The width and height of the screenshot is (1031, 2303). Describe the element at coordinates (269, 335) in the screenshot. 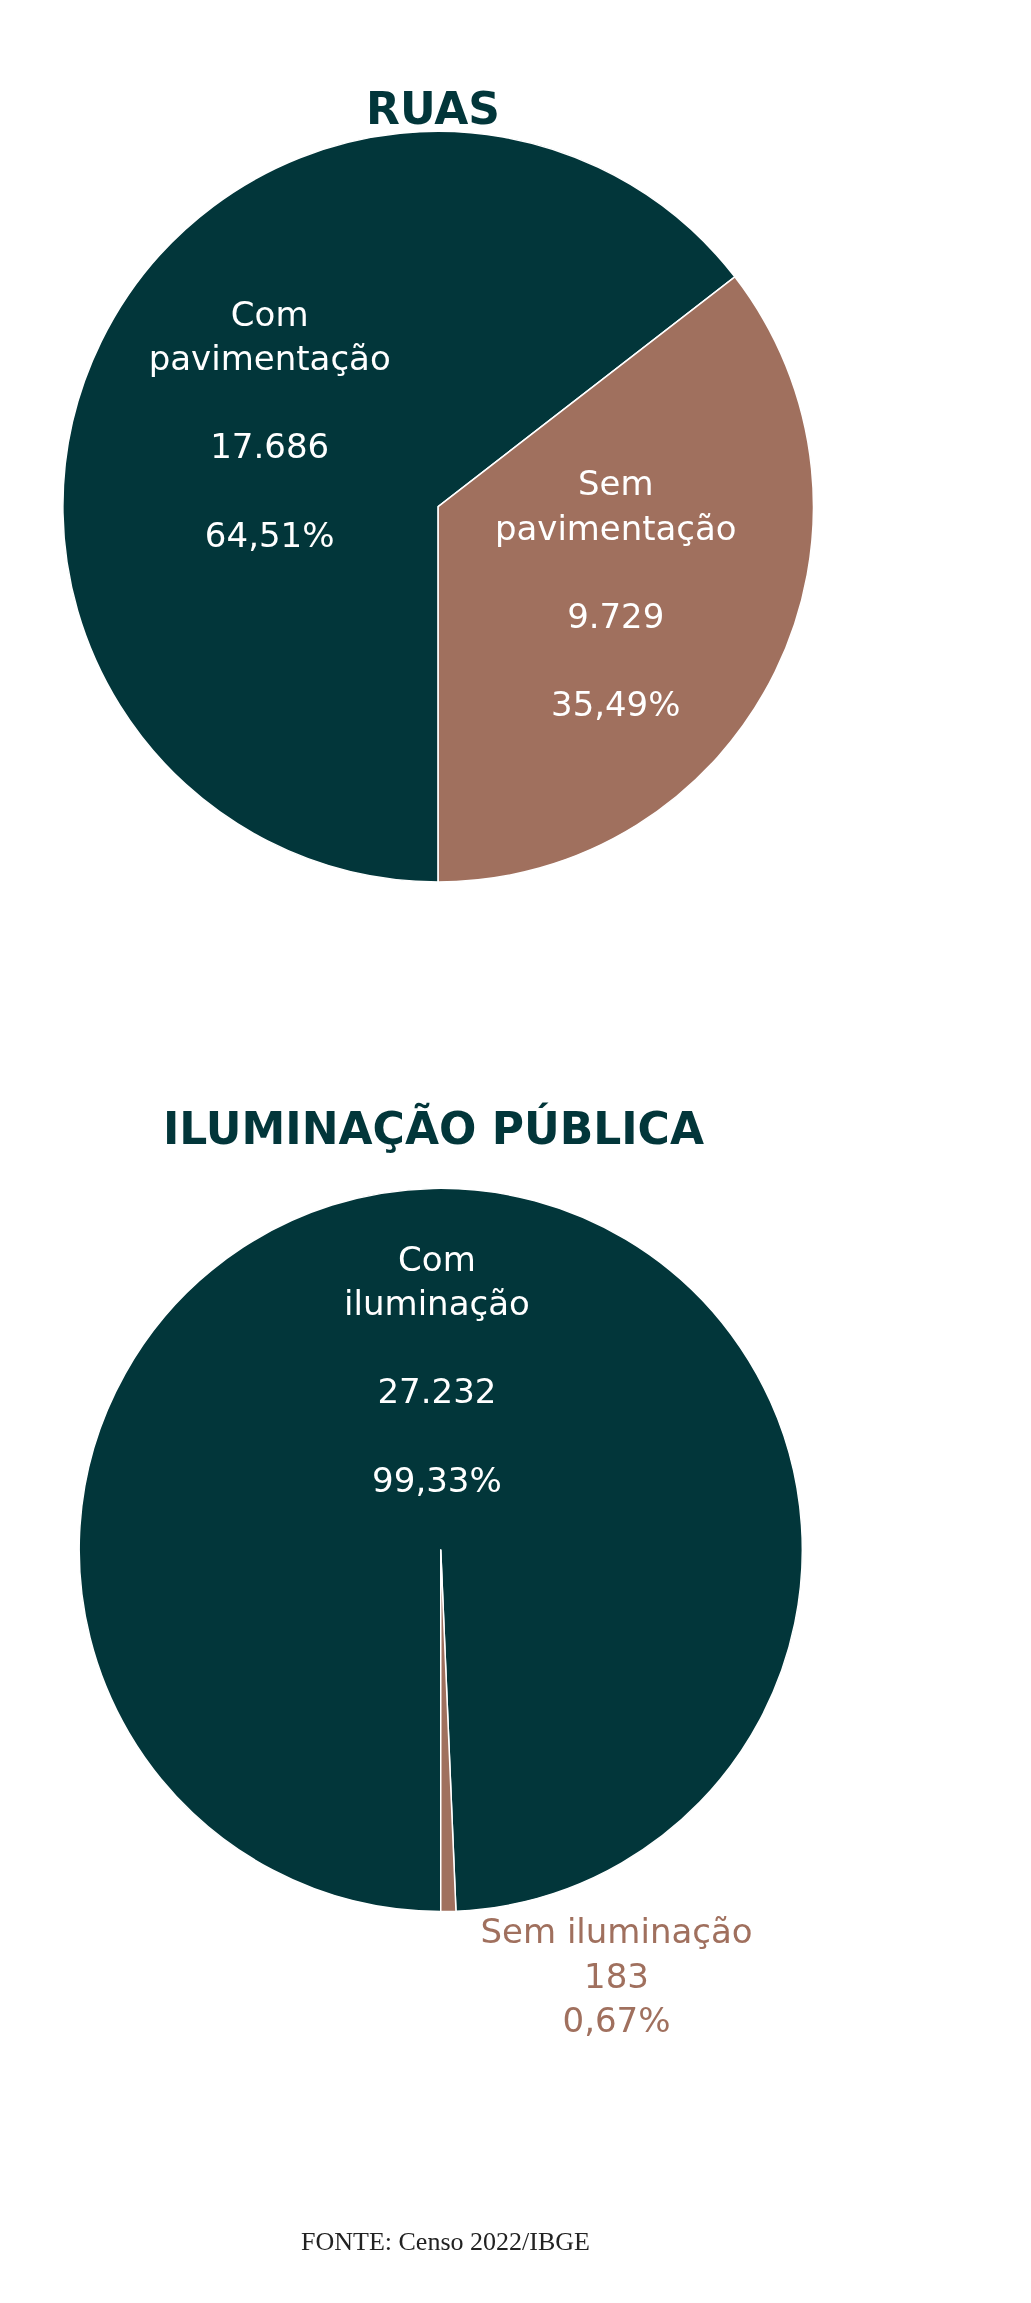

I see `slice-label: Com pavimentação` at that location.